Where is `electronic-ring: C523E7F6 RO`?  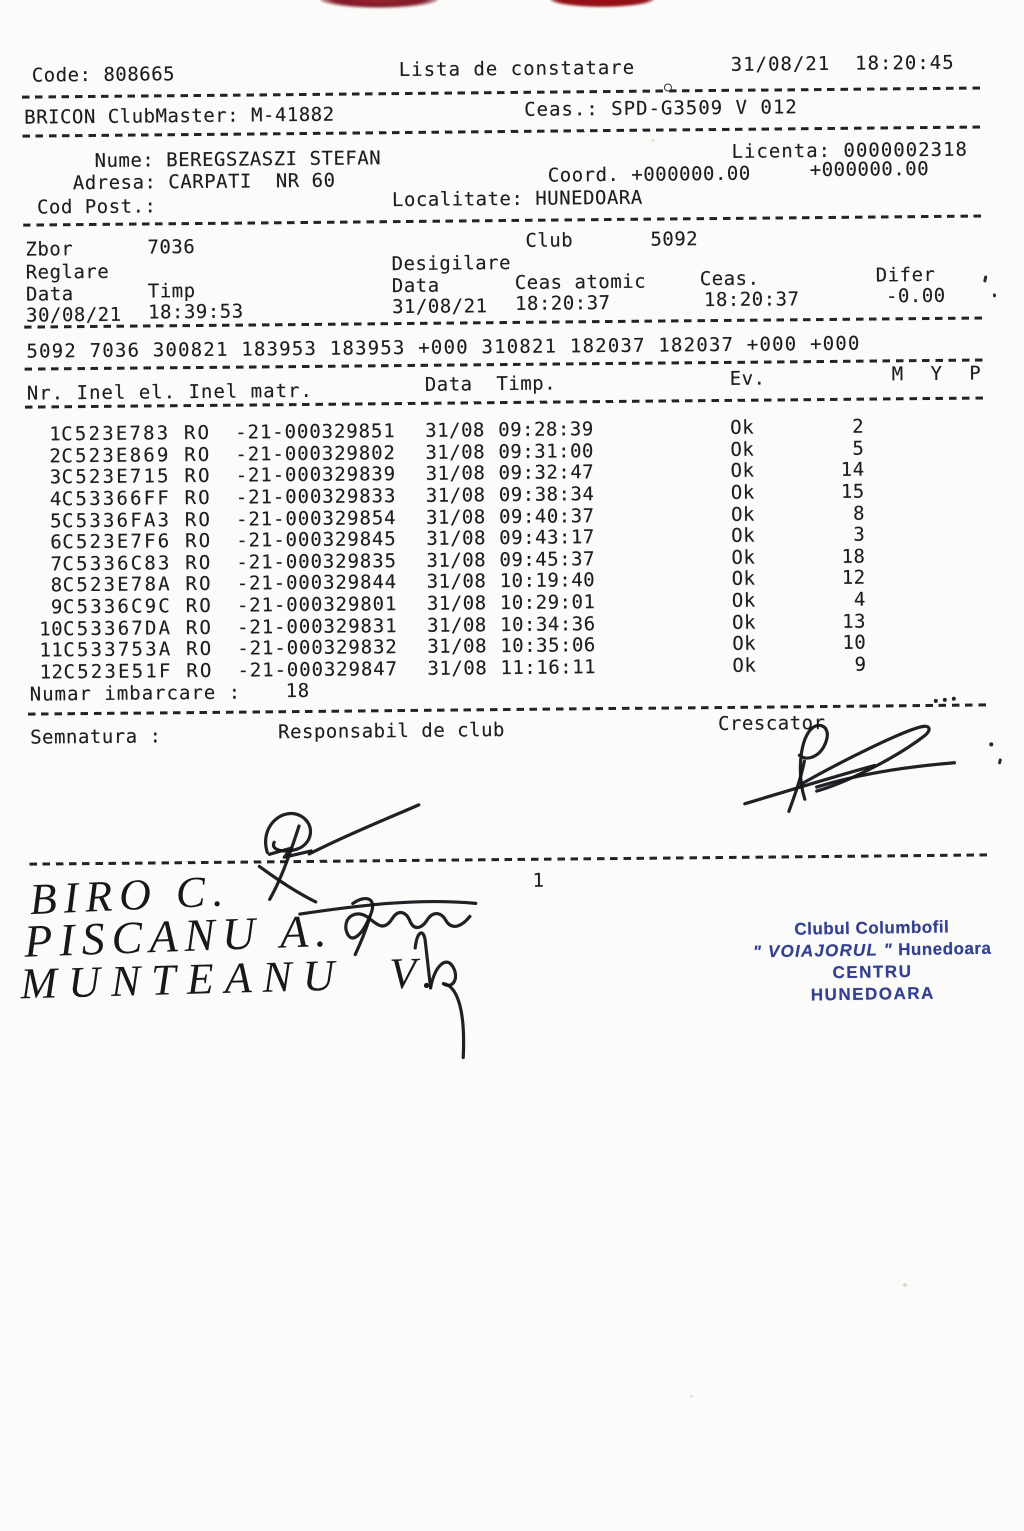 electronic-ring: C523E7F6 RO is located at coordinates (137, 542).